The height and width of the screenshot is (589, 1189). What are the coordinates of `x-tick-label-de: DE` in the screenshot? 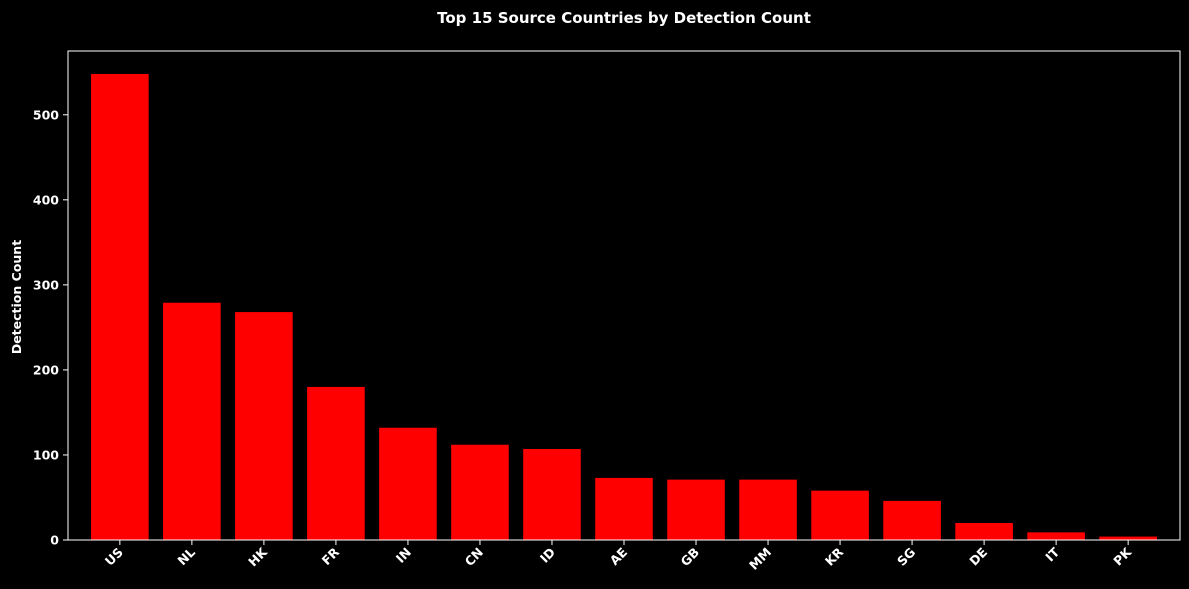 It's located at (978, 557).